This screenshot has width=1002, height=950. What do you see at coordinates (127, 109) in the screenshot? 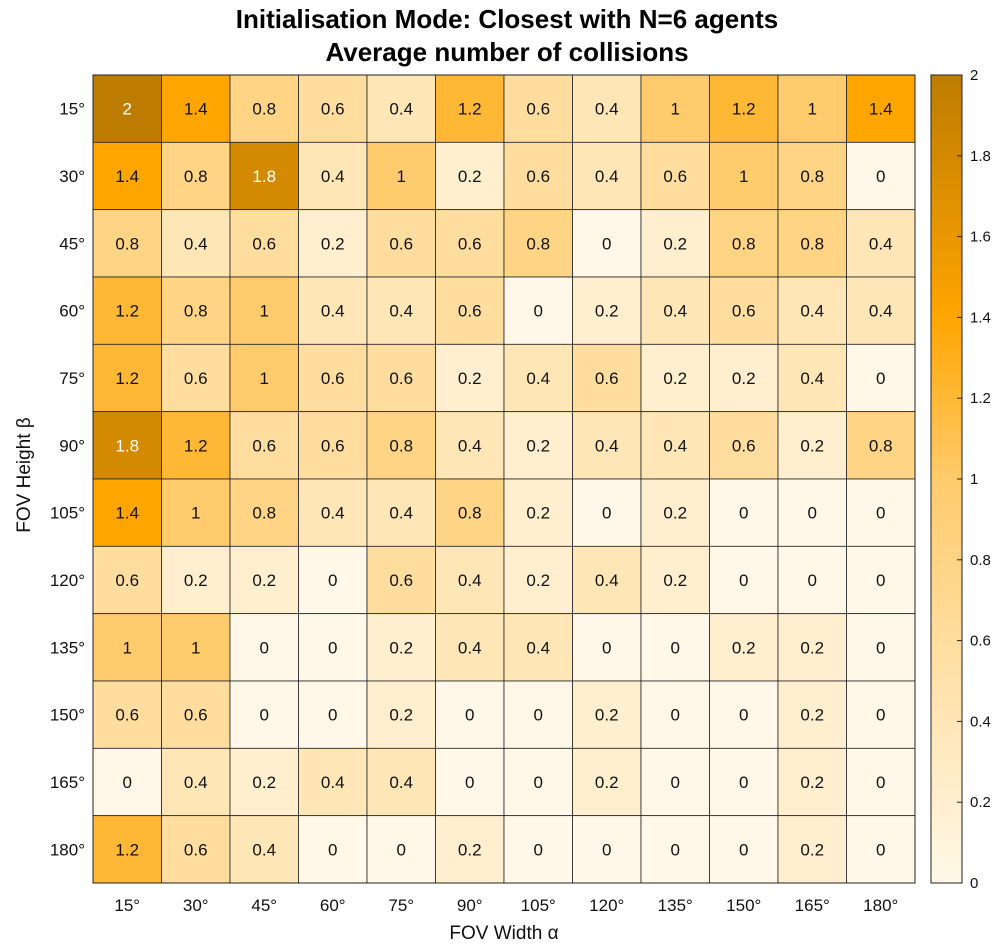
I see `cell-value-label: 2` at bounding box center [127, 109].